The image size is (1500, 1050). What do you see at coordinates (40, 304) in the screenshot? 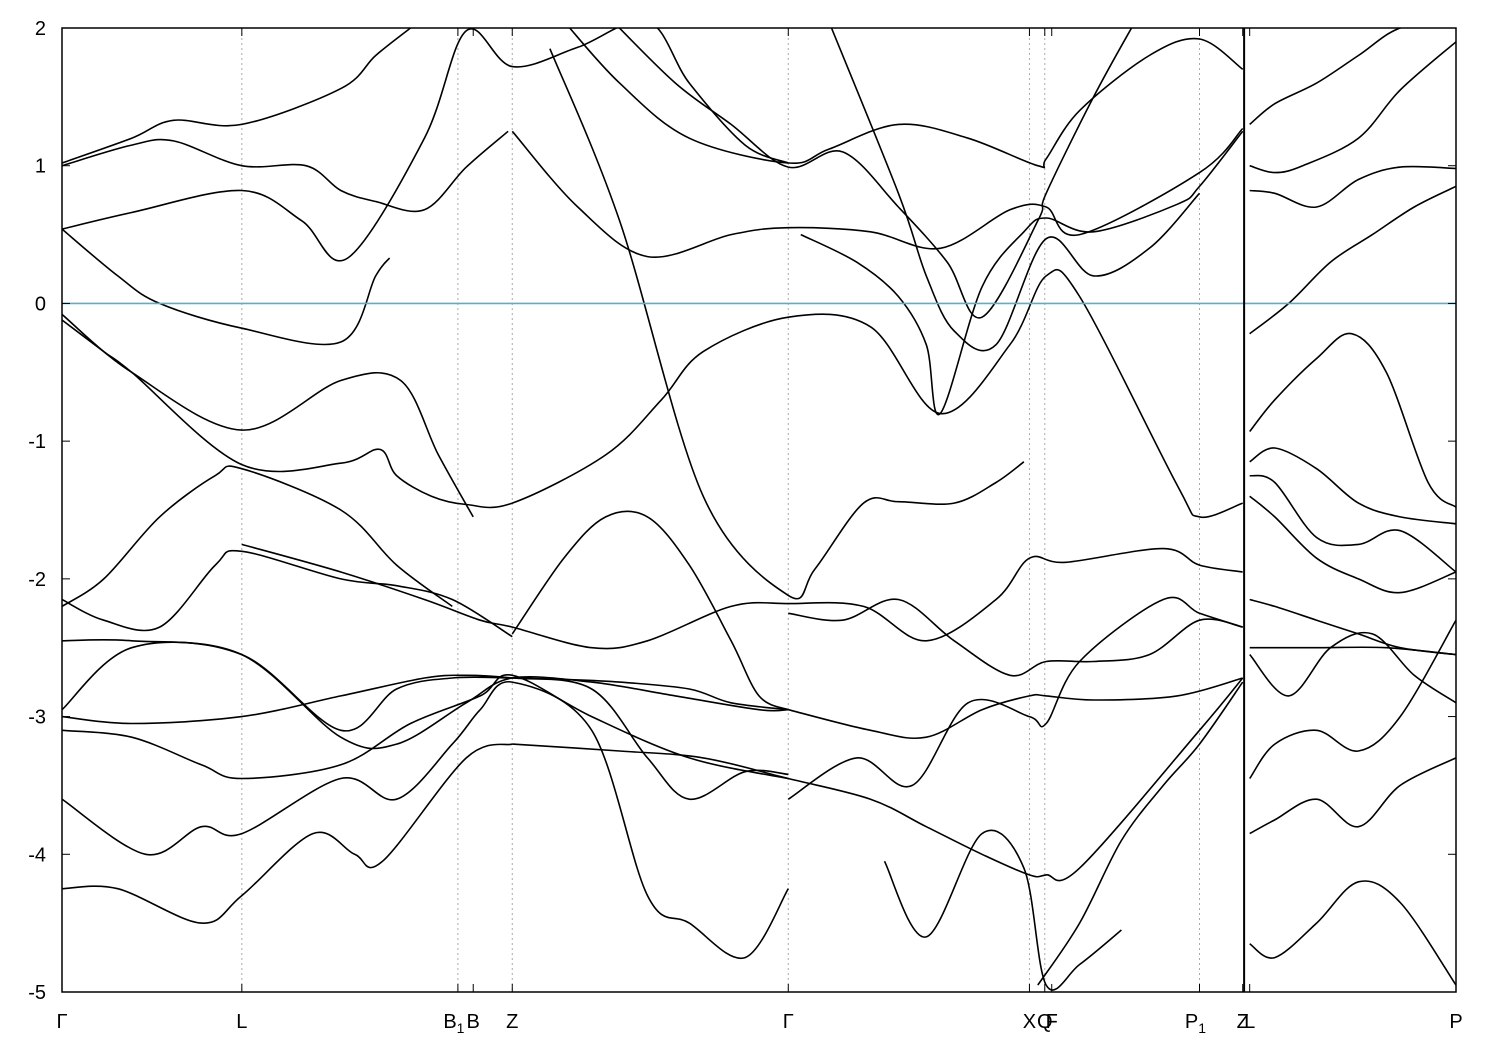
I see `y-tick-label: 0` at bounding box center [40, 304].